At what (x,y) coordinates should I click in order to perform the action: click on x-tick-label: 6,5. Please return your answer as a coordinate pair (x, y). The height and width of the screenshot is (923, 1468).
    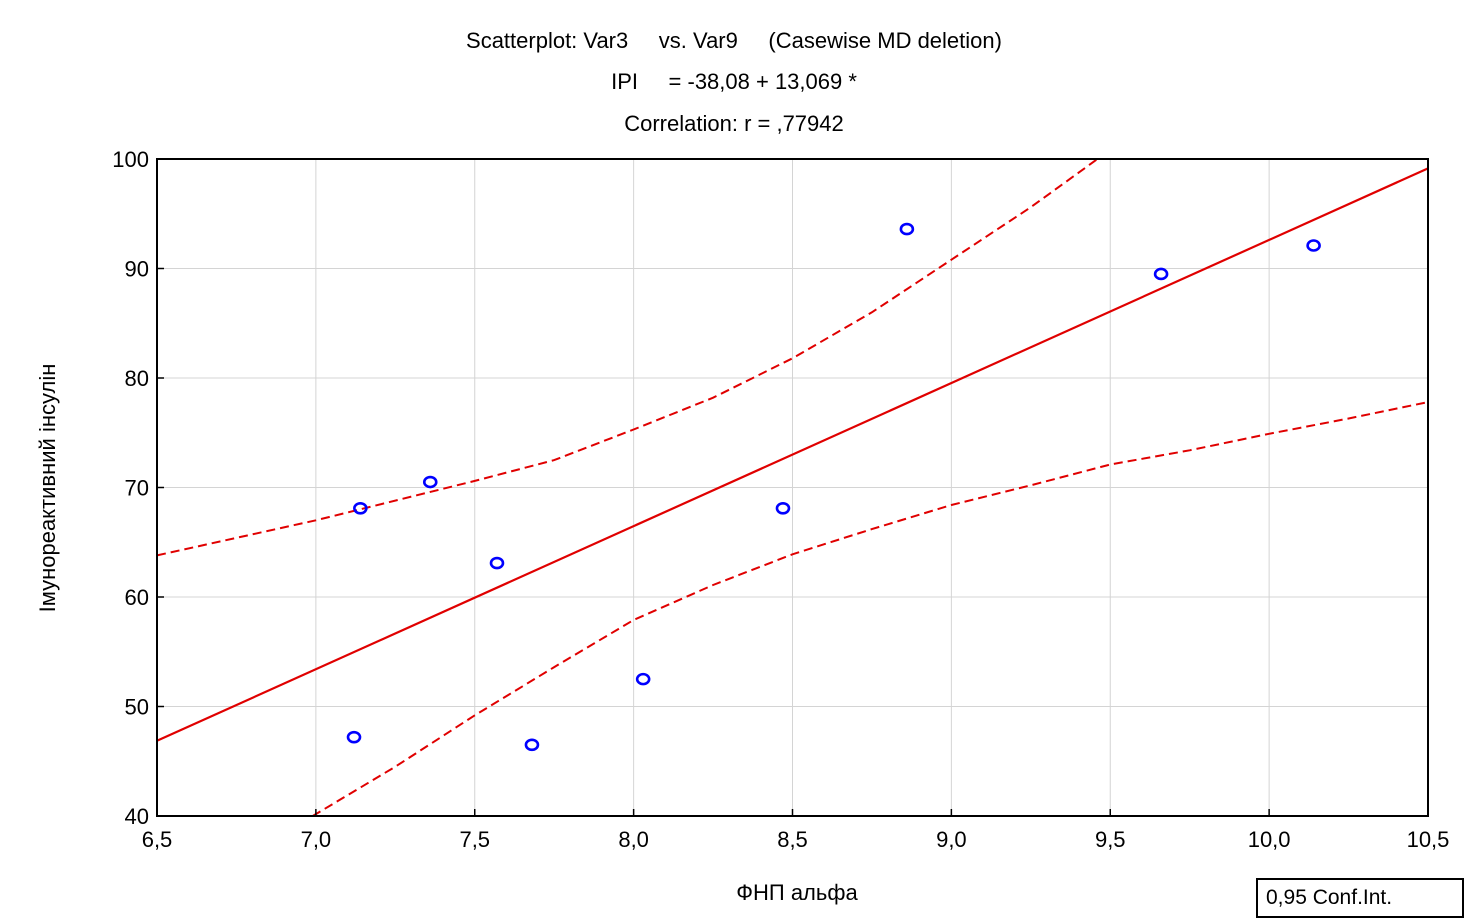
    Looking at the image, I should click on (157, 839).